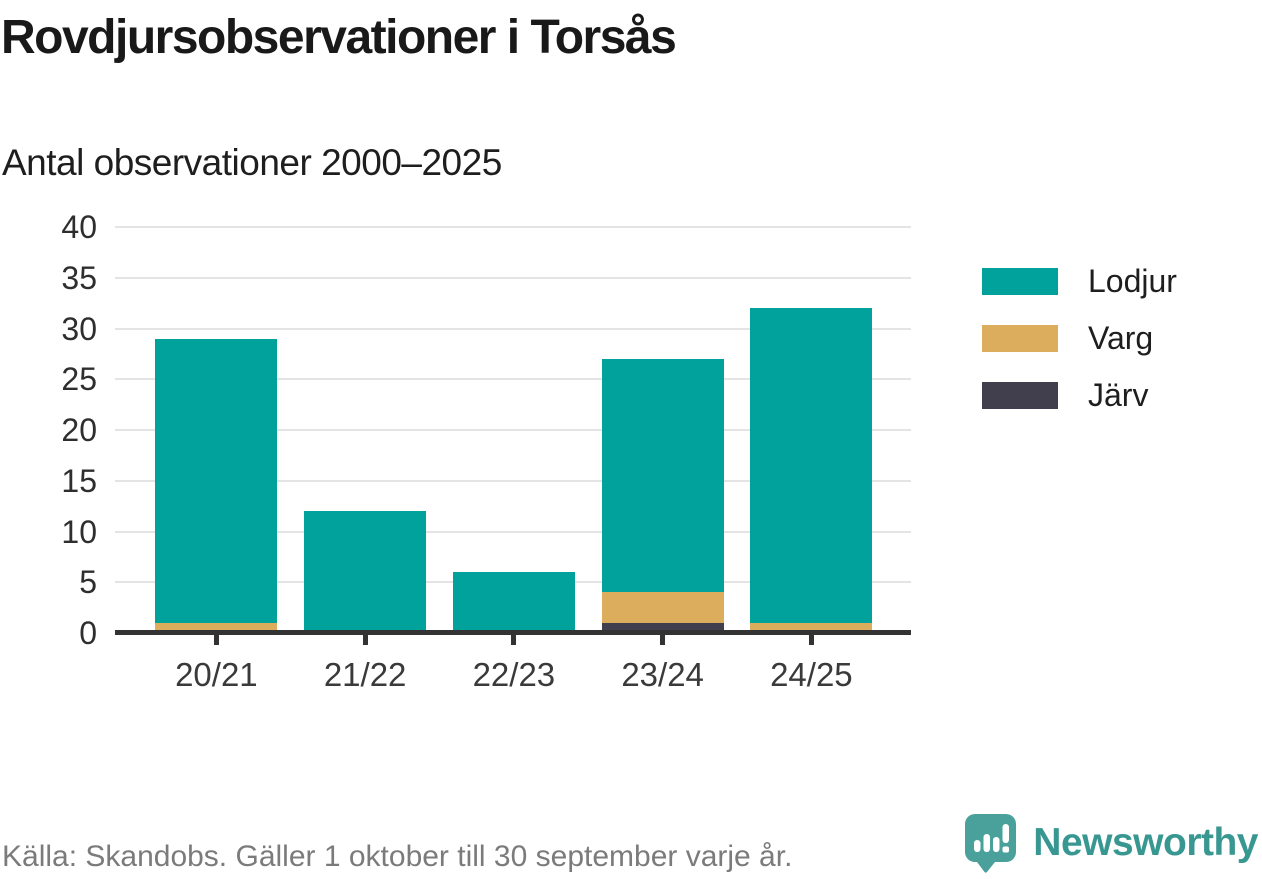 The width and height of the screenshot is (1262, 879). What do you see at coordinates (79, 480) in the screenshot?
I see `y-axis-tick-label: 15` at bounding box center [79, 480].